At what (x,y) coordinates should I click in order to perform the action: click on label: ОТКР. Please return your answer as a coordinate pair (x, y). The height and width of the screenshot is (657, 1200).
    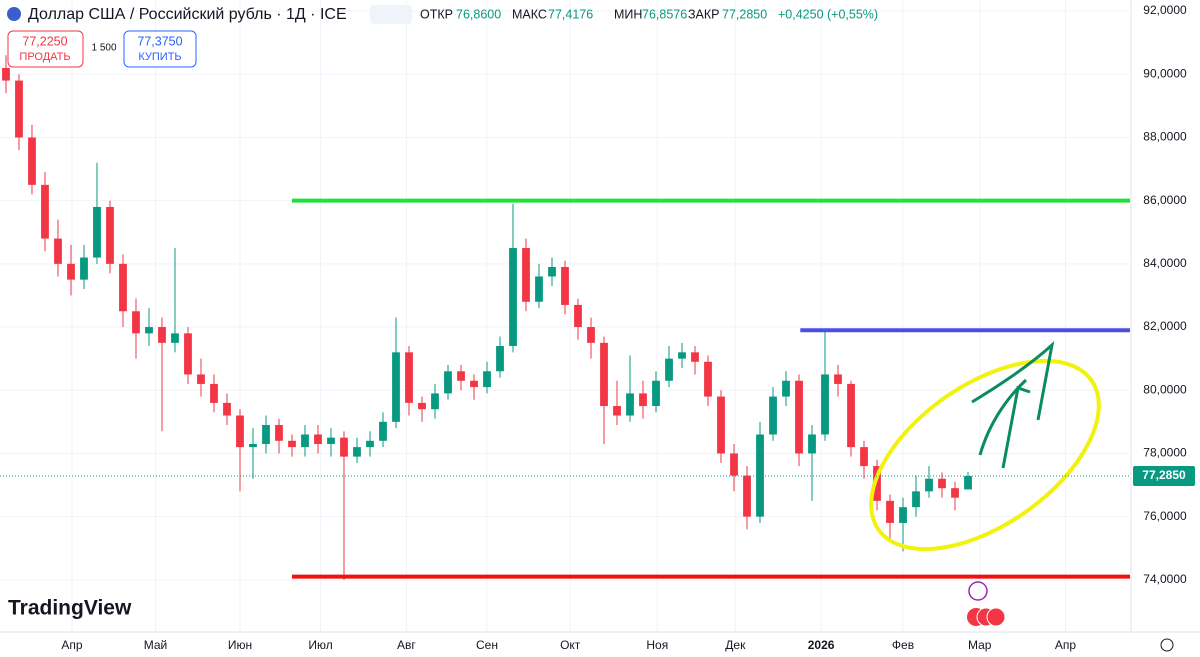
    Looking at the image, I should click on (436, 14).